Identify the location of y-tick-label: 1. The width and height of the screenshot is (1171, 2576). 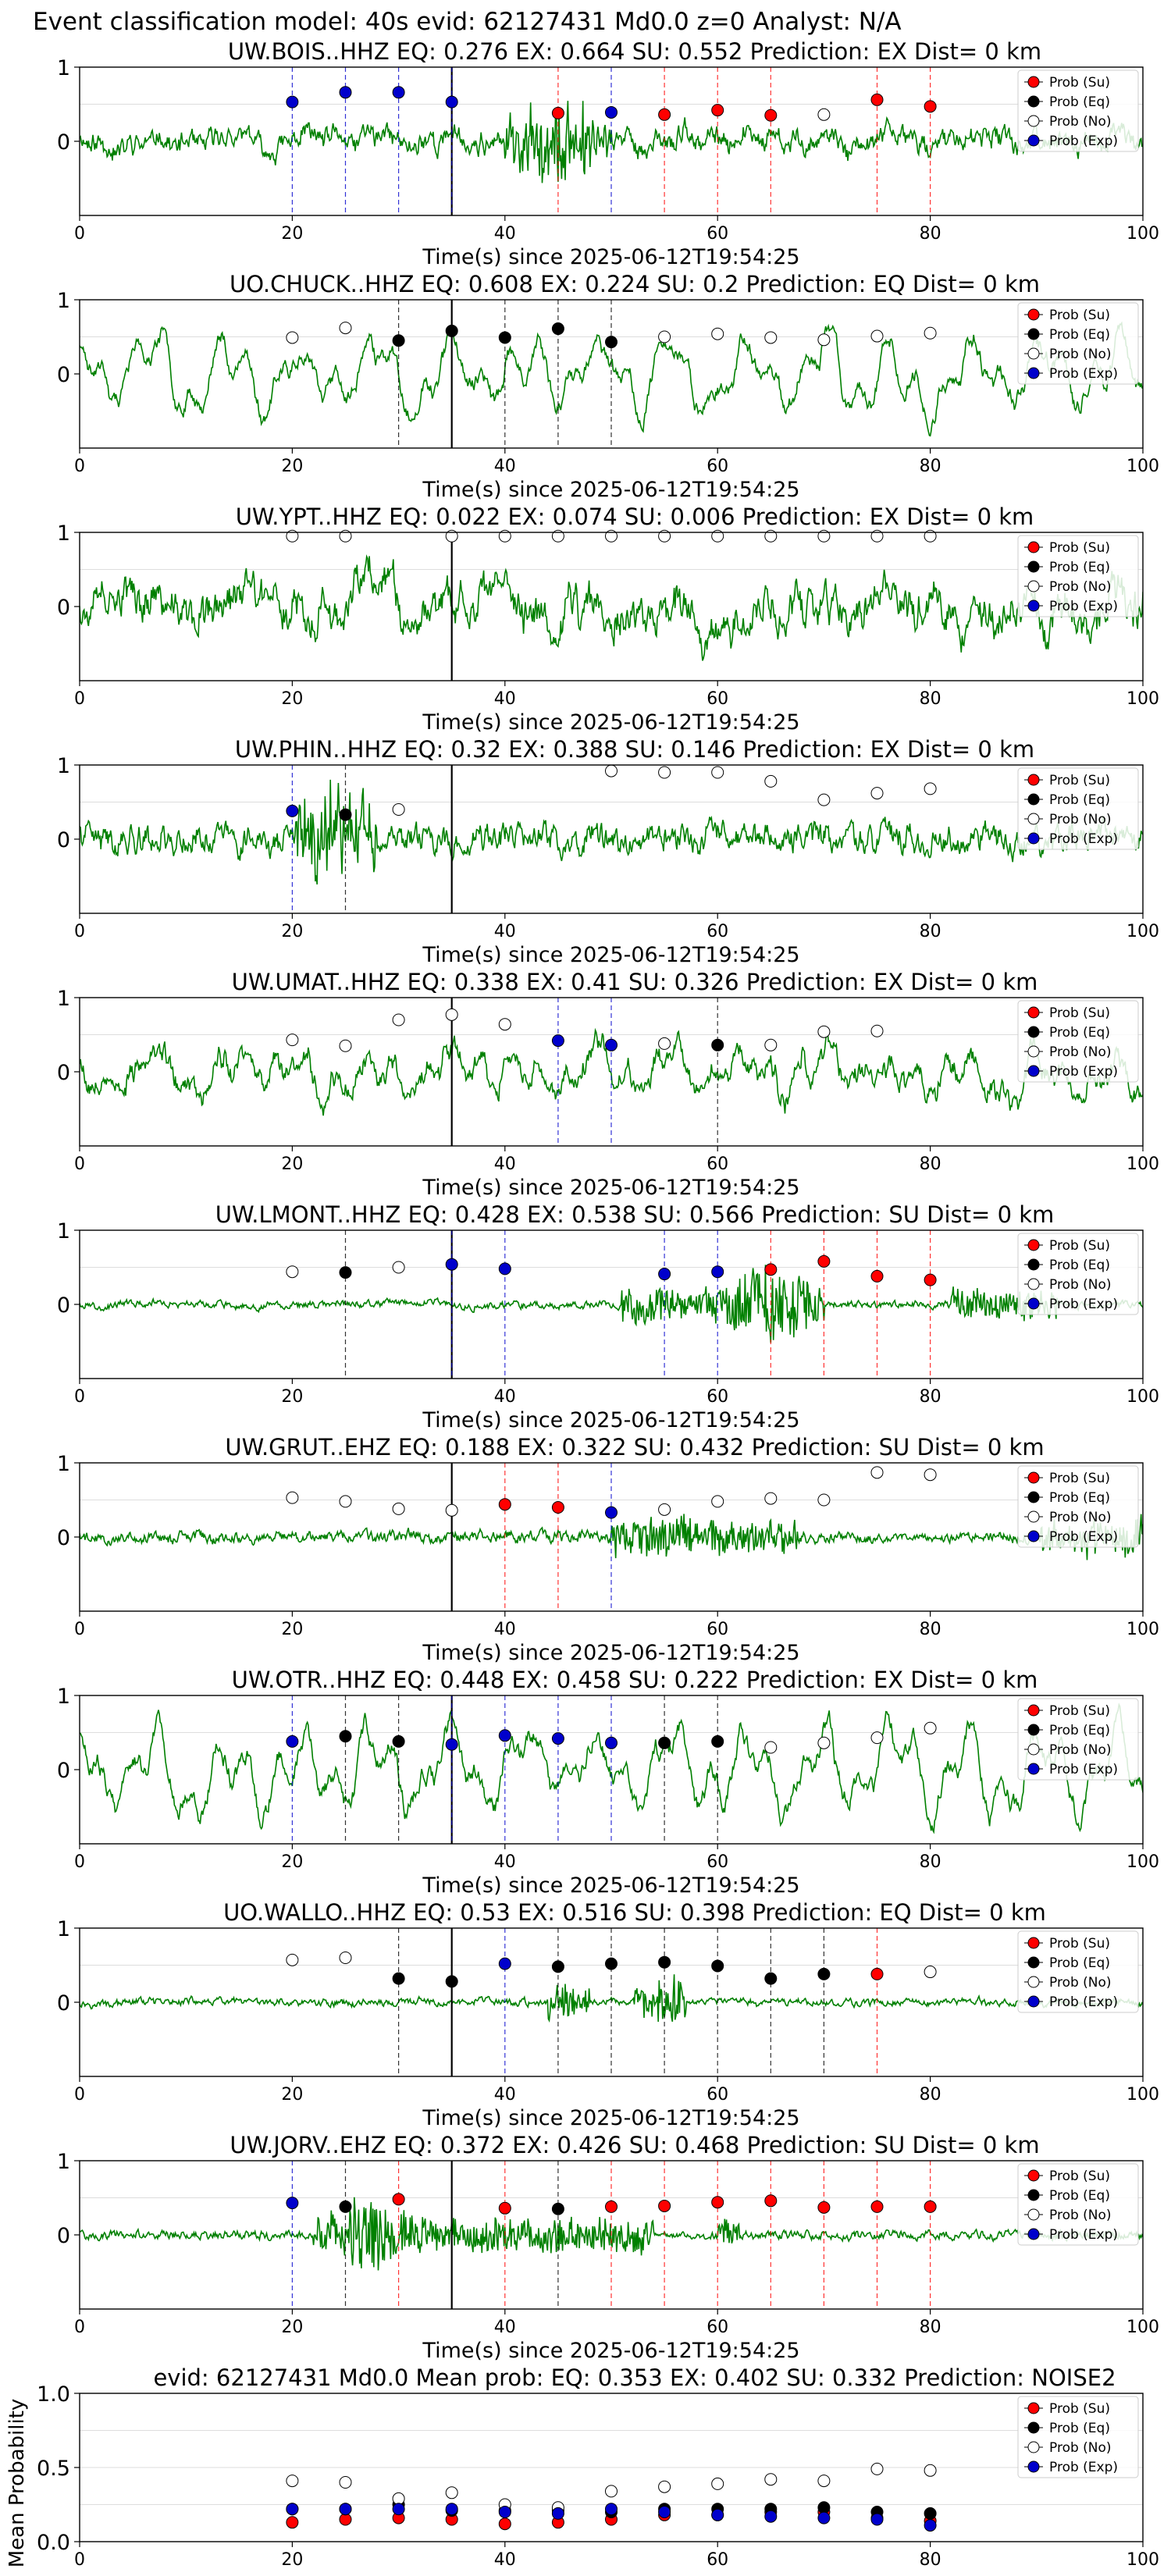
(64, 301).